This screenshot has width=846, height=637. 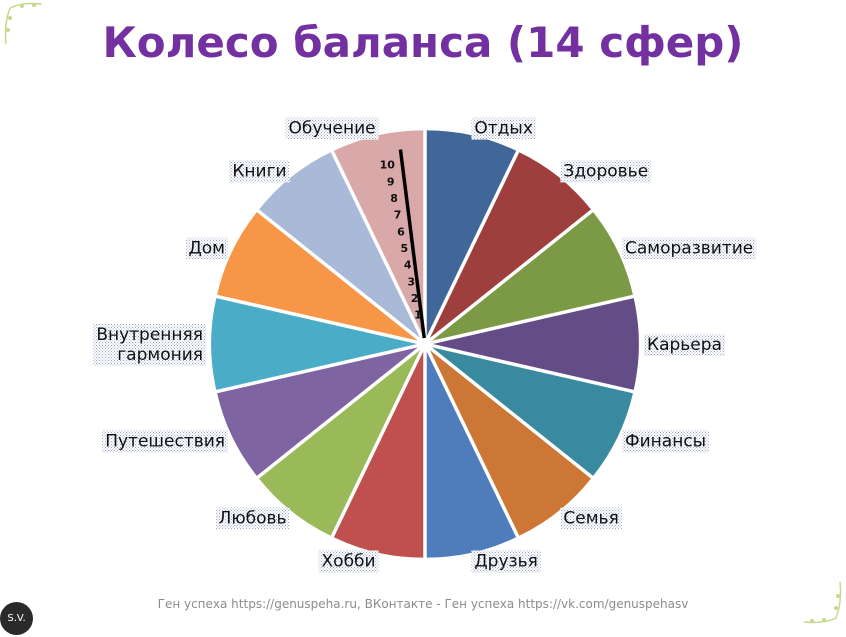 I want to click on svg-text: Друзья, so click(x=505, y=561).